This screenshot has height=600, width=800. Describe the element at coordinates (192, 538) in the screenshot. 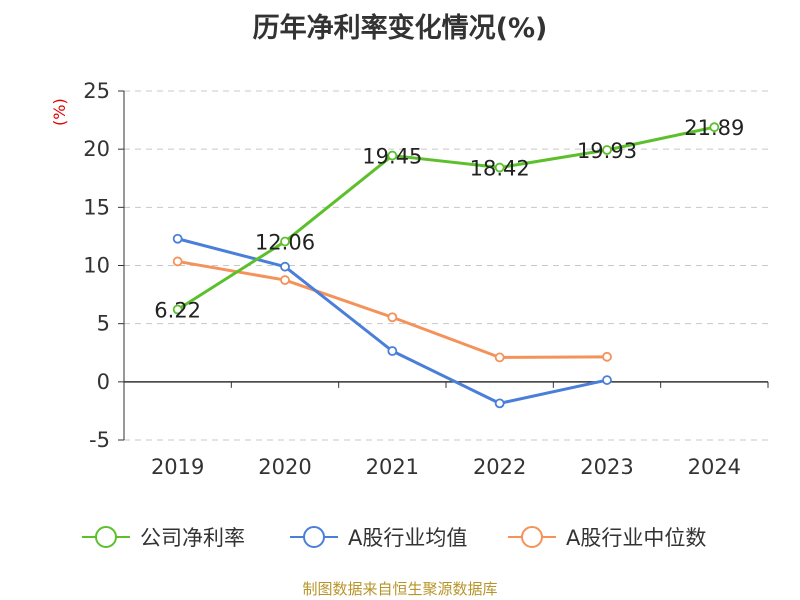

I see `legend-label: 公司净利率` at that location.